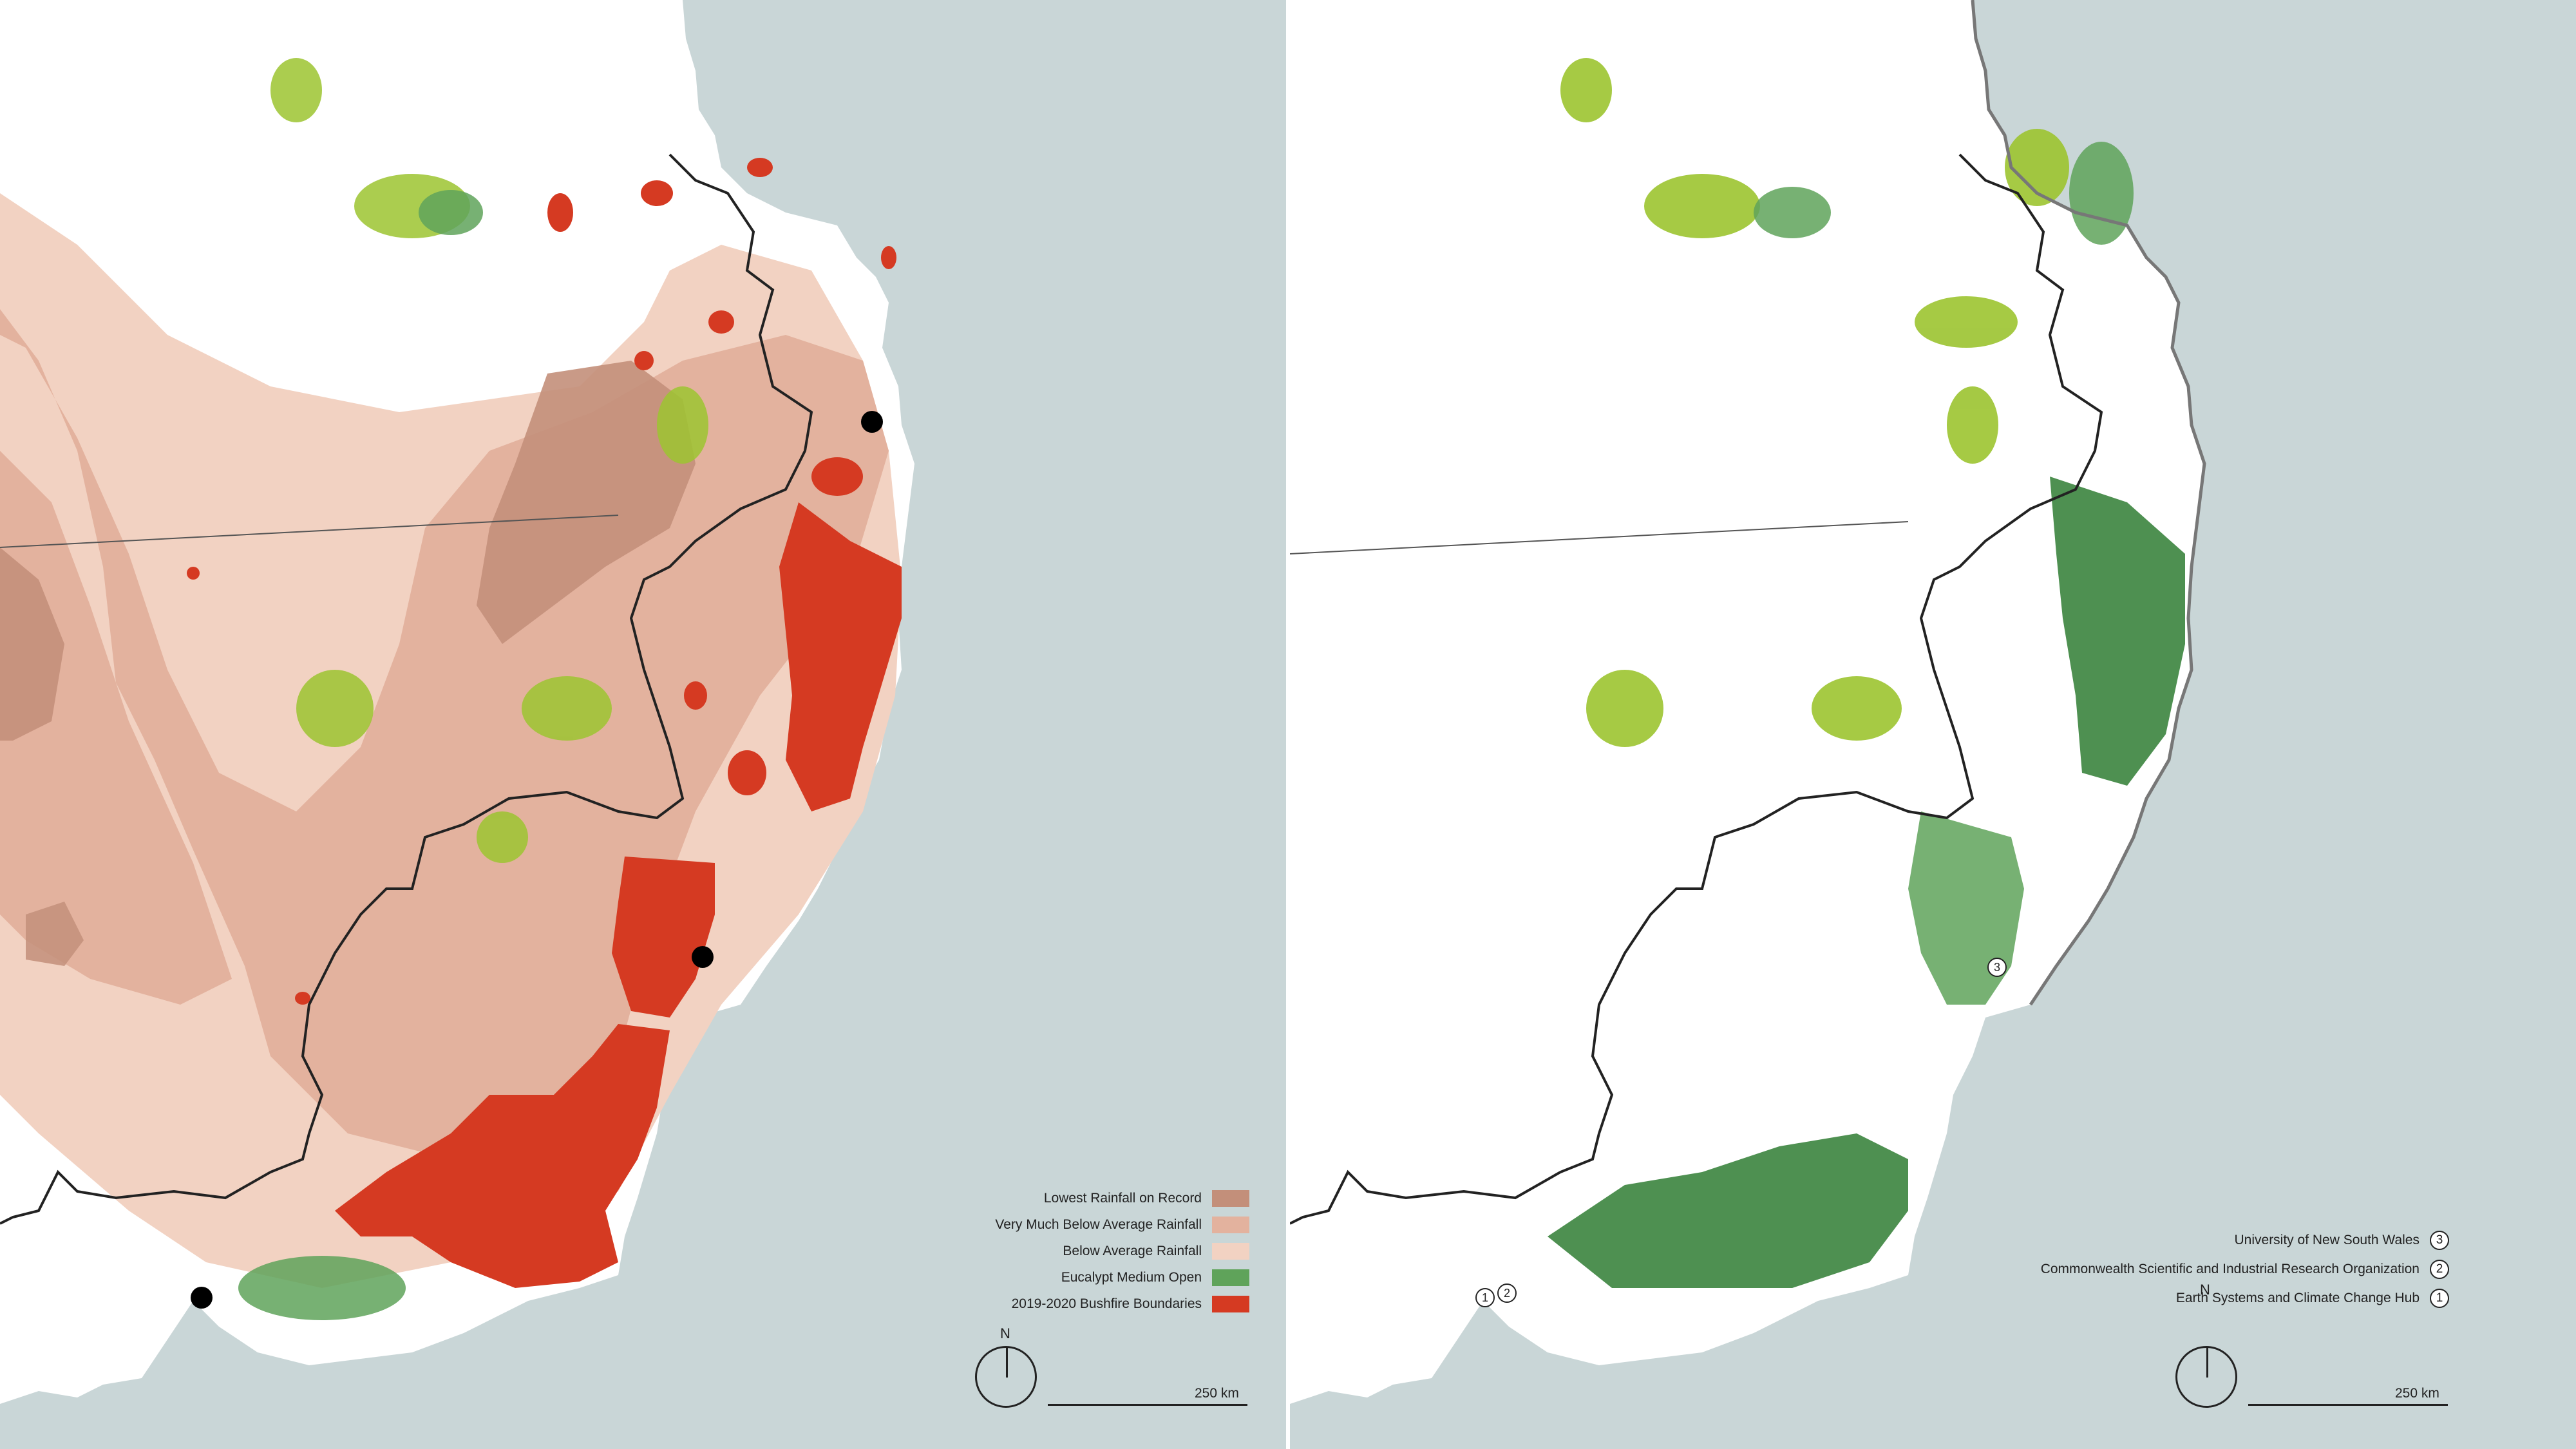 This screenshot has width=2576, height=1449. What do you see at coordinates (1132, 1251) in the screenshot?
I see `legend-label: Below Average Rainfall` at bounding box center [1132, 1251].